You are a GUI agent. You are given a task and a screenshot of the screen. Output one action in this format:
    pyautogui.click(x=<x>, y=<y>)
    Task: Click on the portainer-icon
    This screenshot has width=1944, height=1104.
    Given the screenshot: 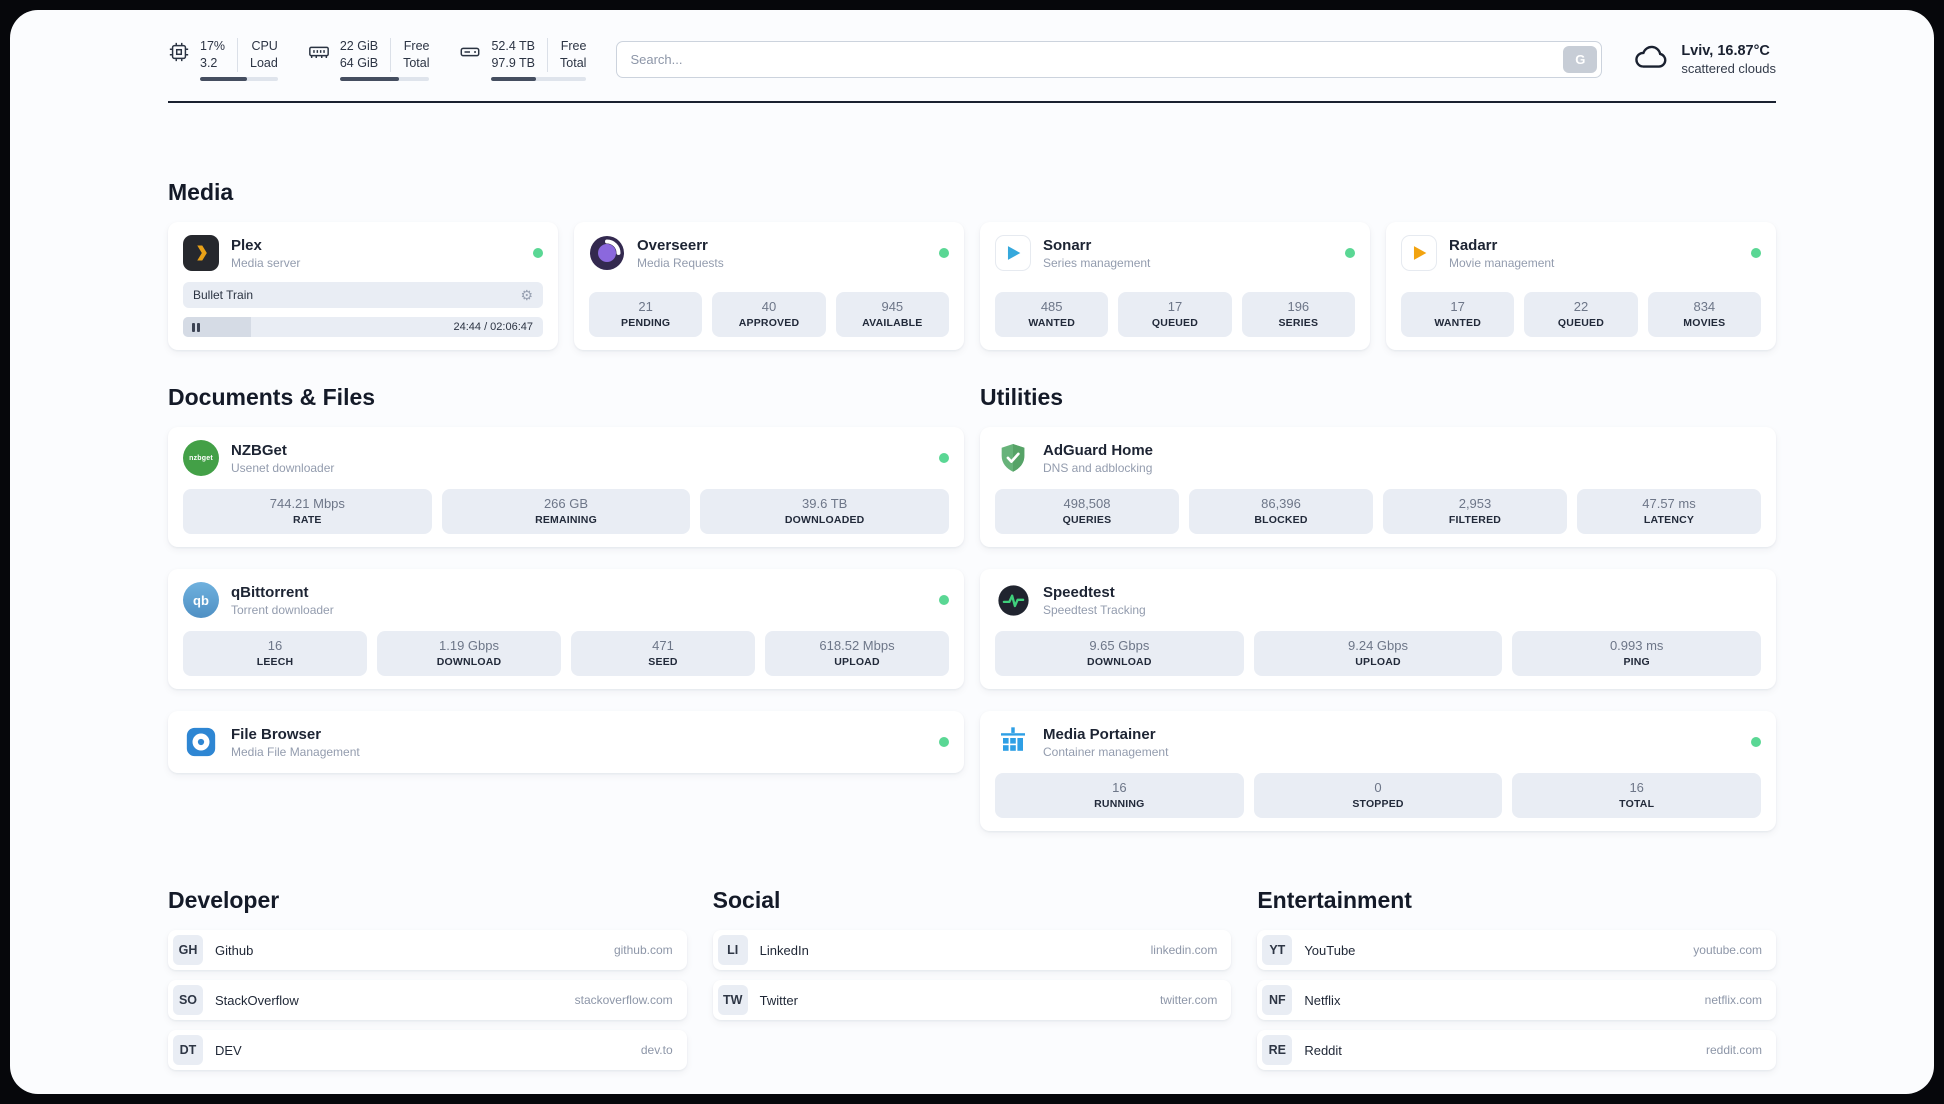 What is the action you would take?
    pyautogui.click(x=1013, y=742)
    